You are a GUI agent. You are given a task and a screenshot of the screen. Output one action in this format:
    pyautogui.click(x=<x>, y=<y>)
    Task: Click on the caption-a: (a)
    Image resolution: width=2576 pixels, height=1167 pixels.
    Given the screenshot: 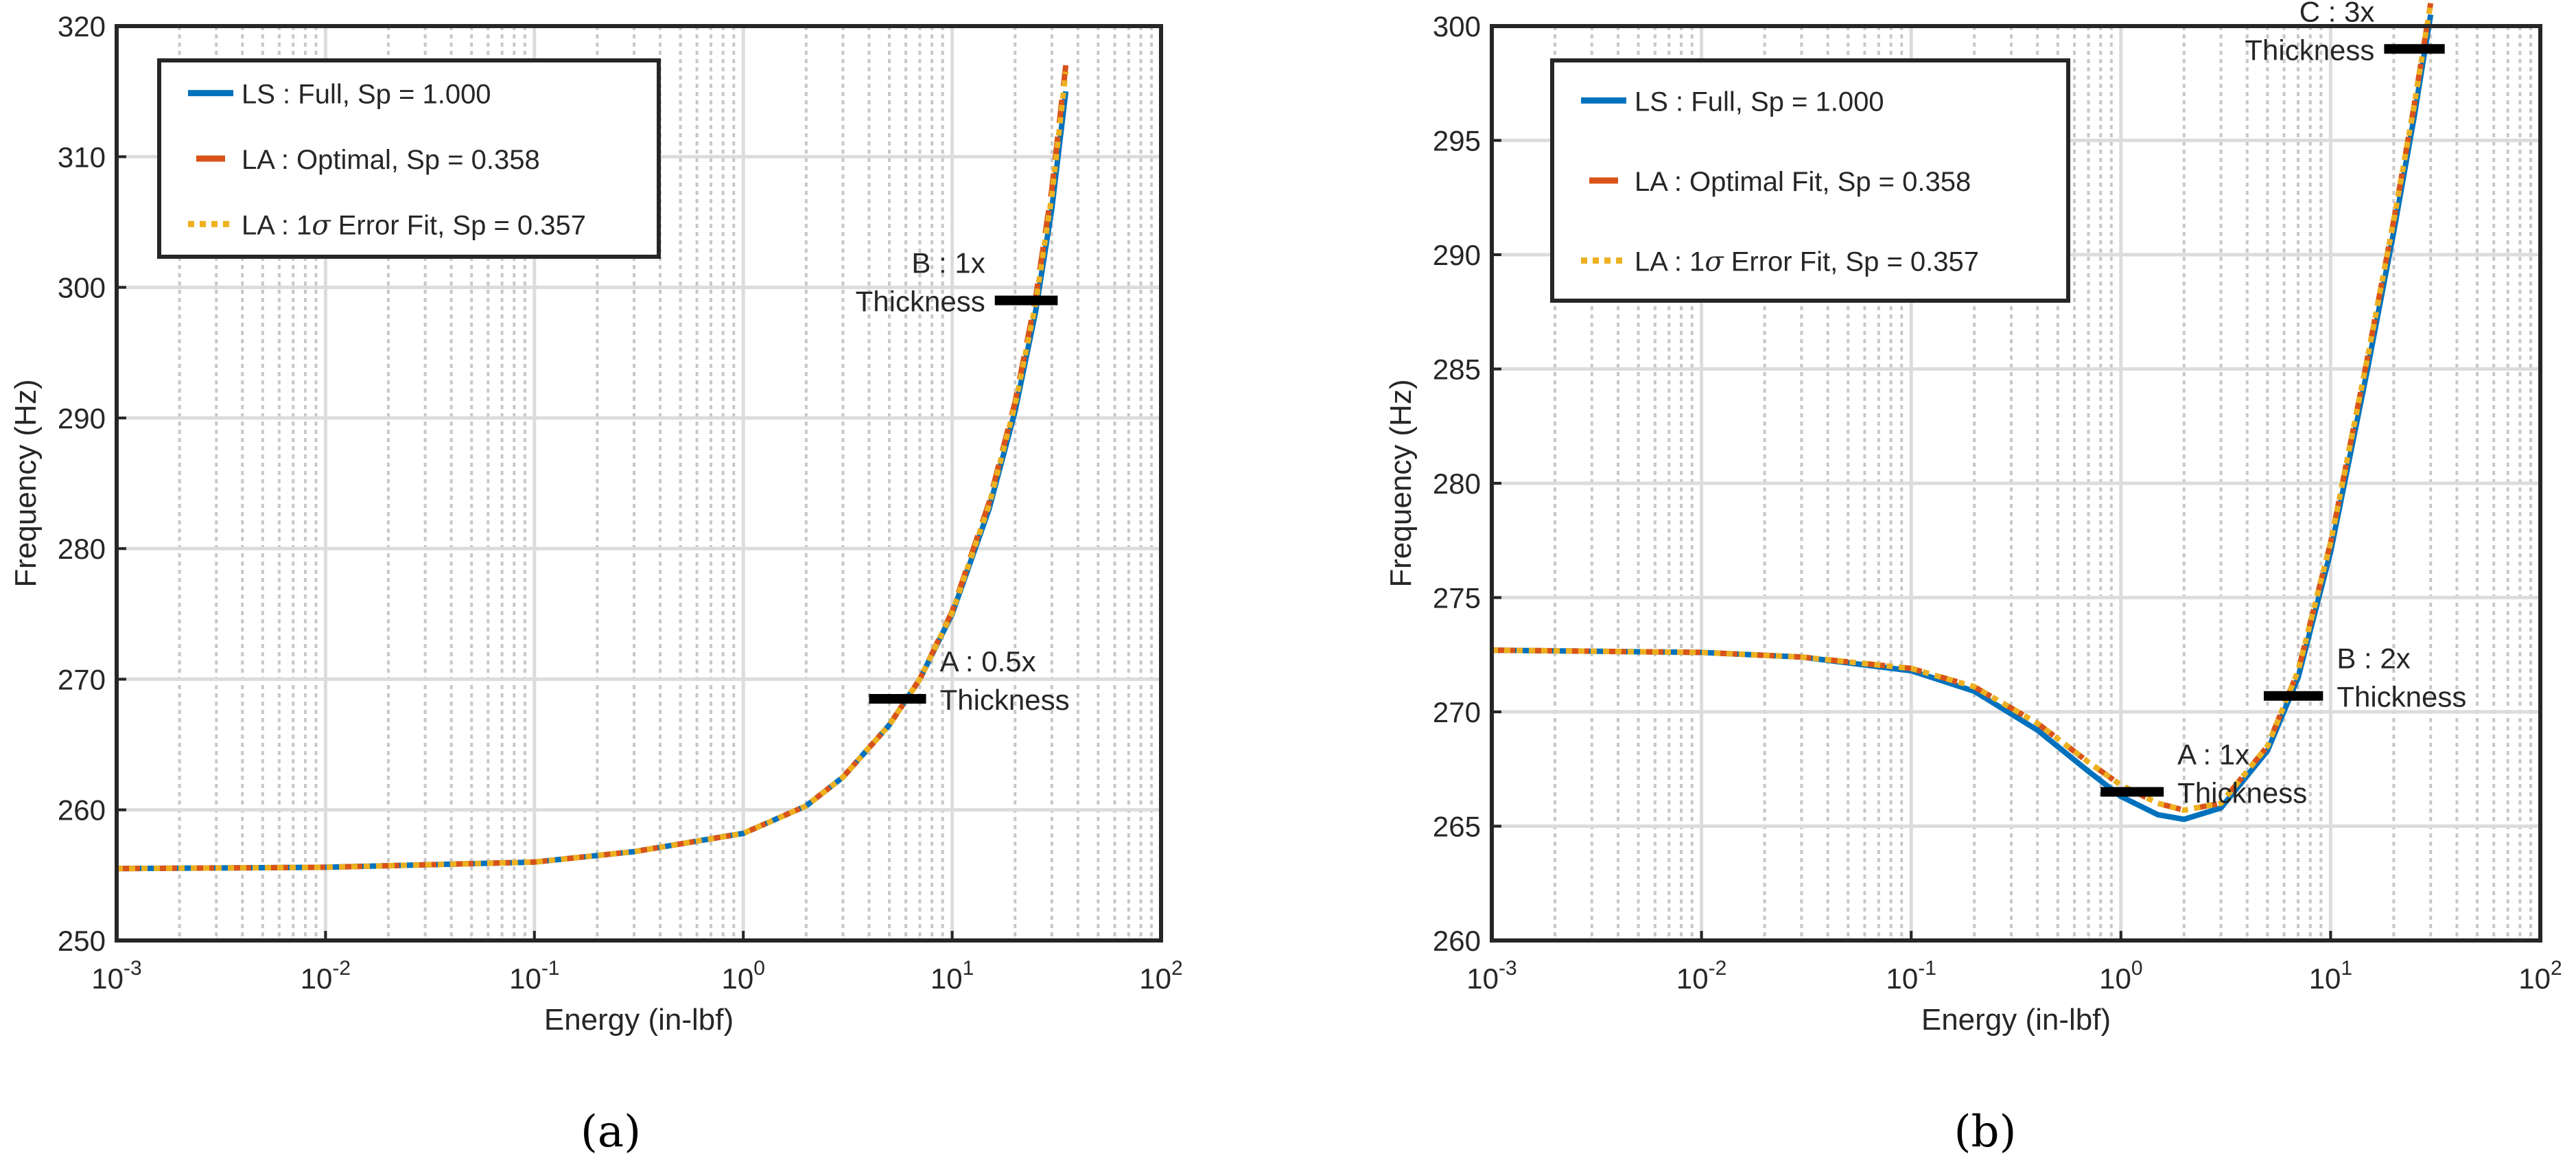 What is the action you would take?
    pyautogui.click(x=611, y=1132)
    